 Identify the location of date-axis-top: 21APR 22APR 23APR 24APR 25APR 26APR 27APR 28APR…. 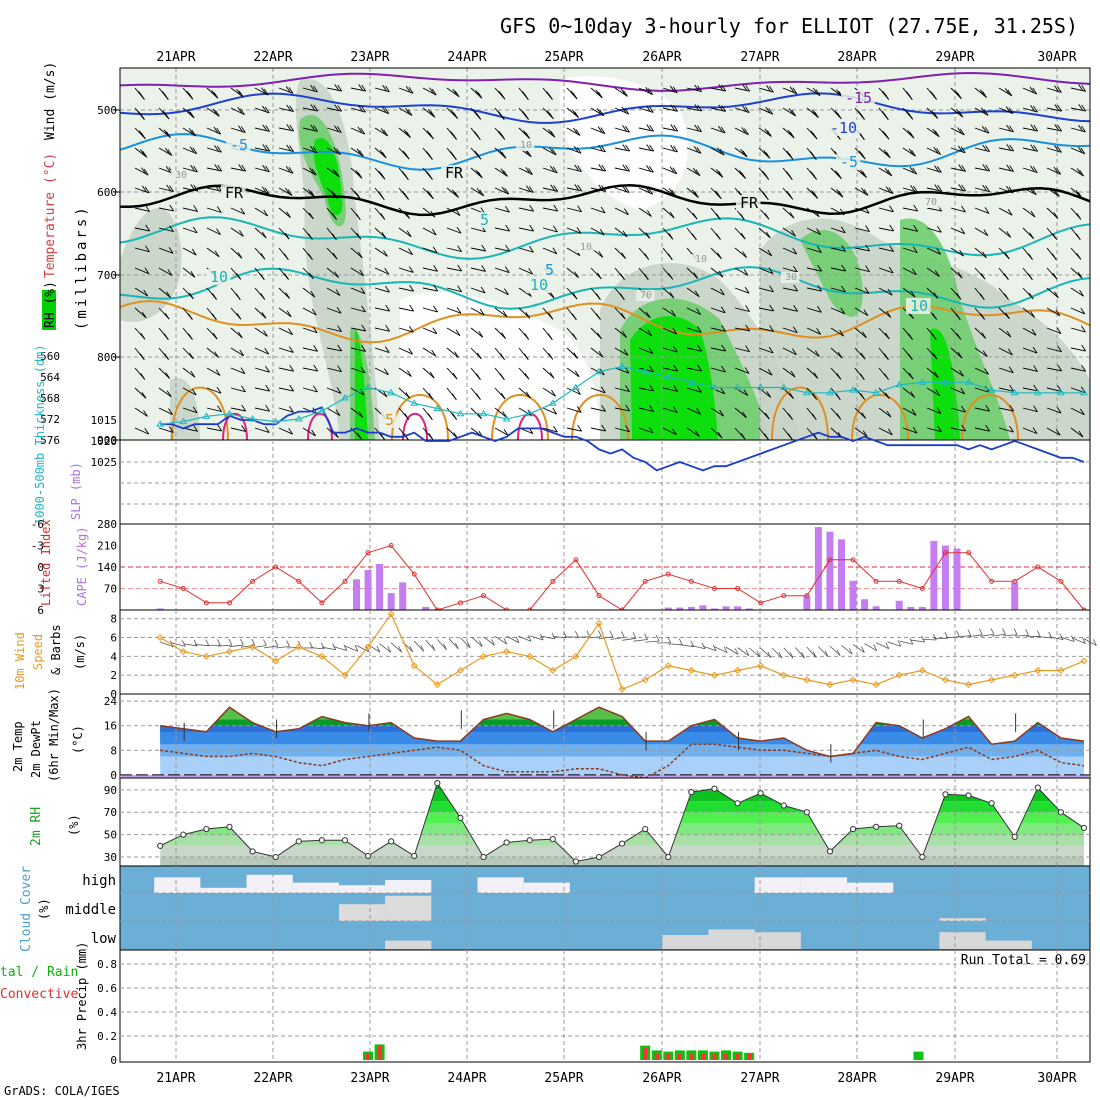
(616, 57).